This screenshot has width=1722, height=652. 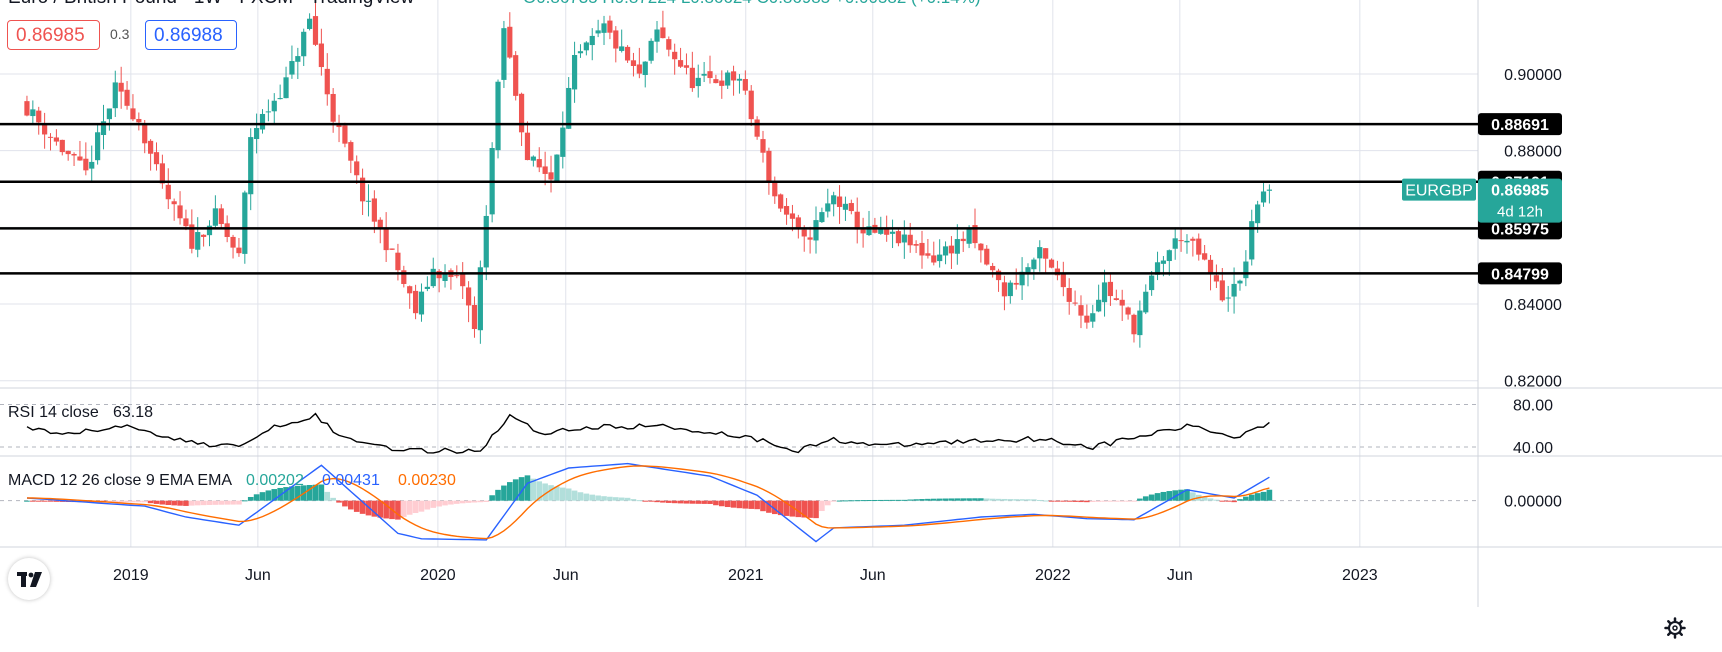 What do you see at coordinates (1533, 406) in the screenshot?
I see `rsi-axis-label: 80.00` at bounding box center [1533, 406].